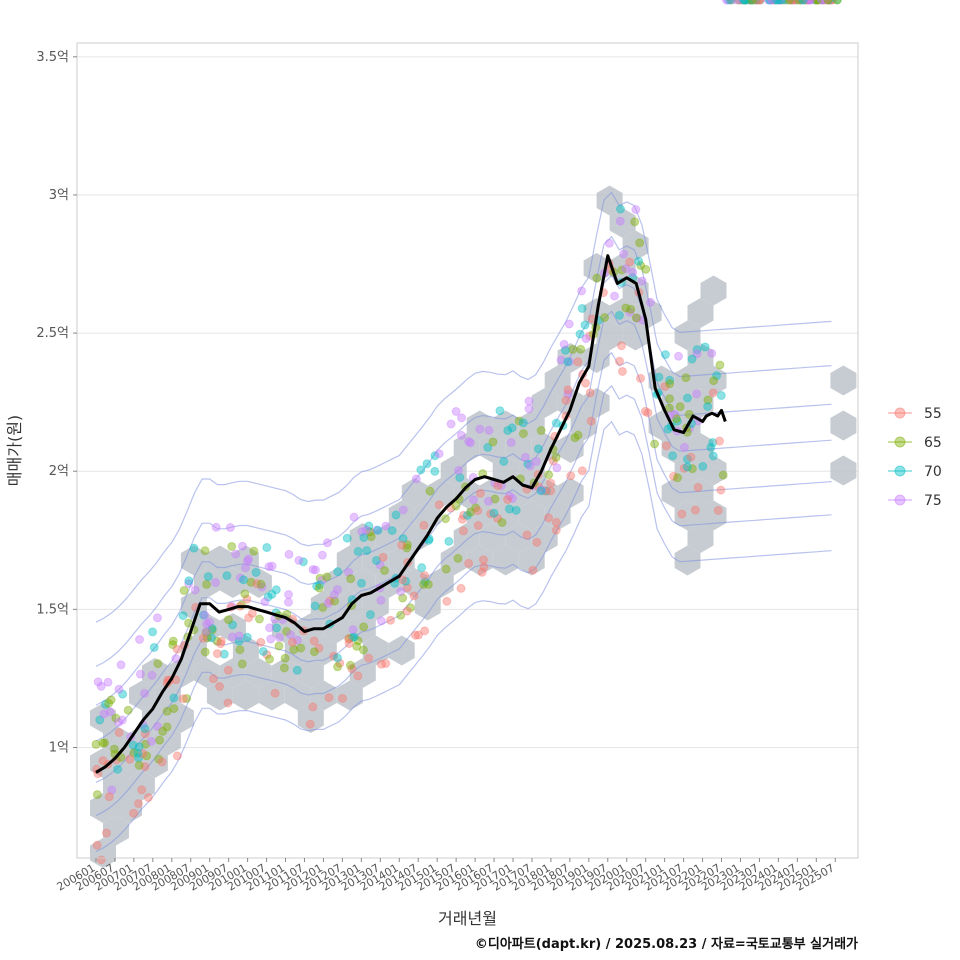 The width and height of the screenshot is (960, 960). I want to click on legend: 55 65 70 75, so click(915, 457).